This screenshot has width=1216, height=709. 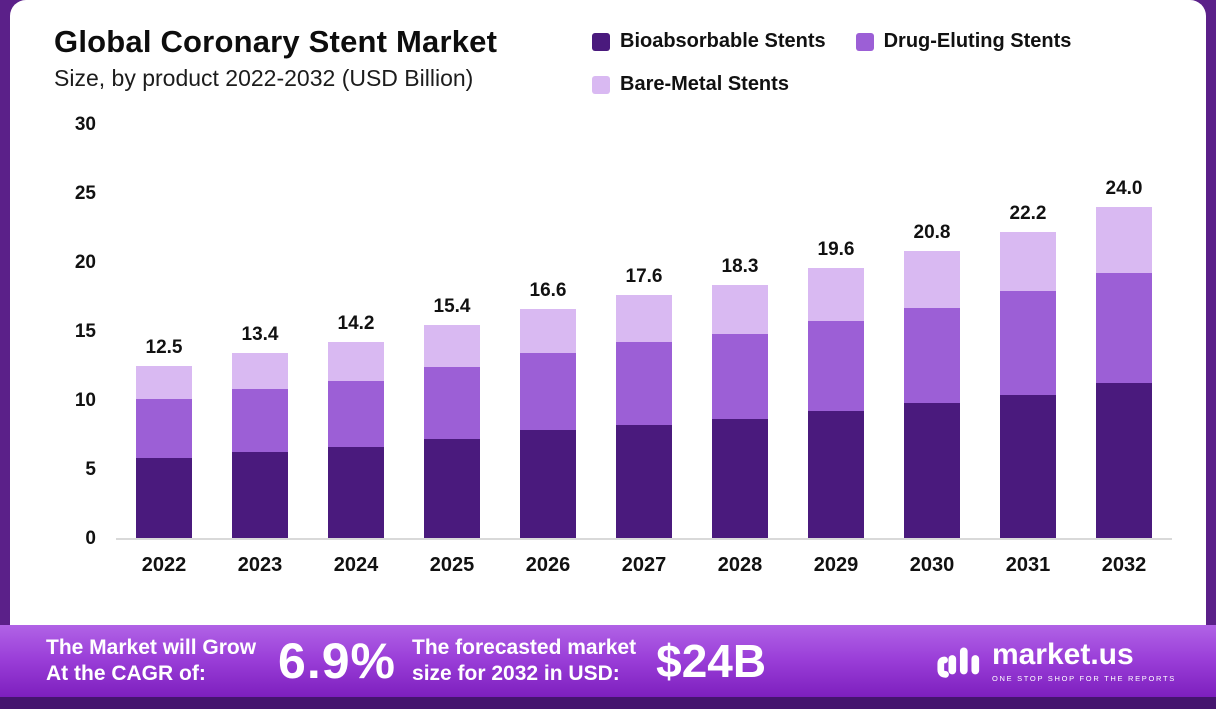 I want to click on y-axis-tick-20: 20, so click(x=85, y=262).